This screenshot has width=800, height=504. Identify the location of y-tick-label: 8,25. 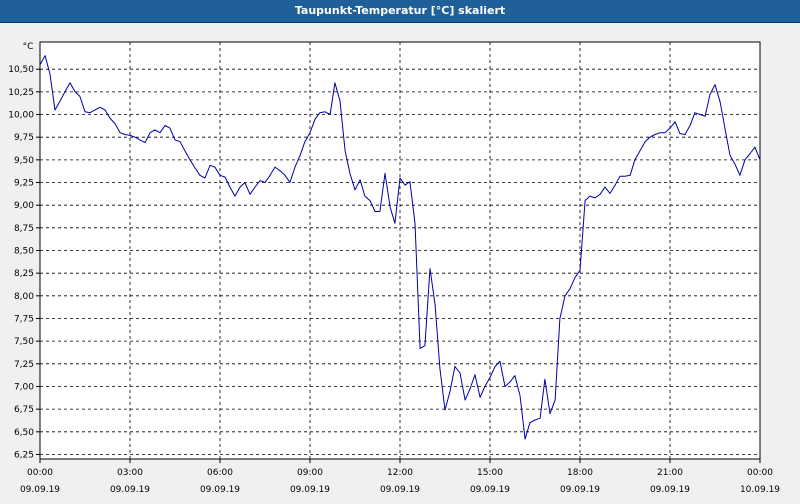
(24, 274).